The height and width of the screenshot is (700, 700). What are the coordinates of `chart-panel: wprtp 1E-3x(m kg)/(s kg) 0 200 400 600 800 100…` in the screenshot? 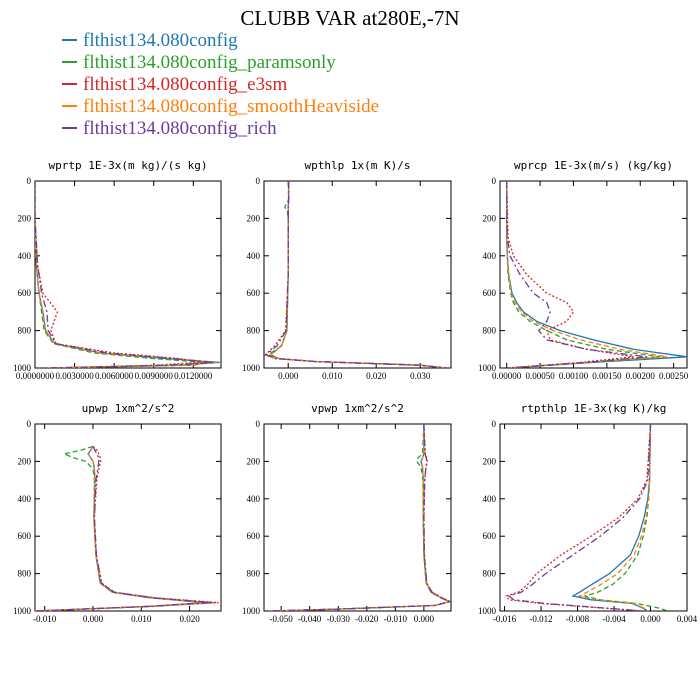 It's located at (117, 270).